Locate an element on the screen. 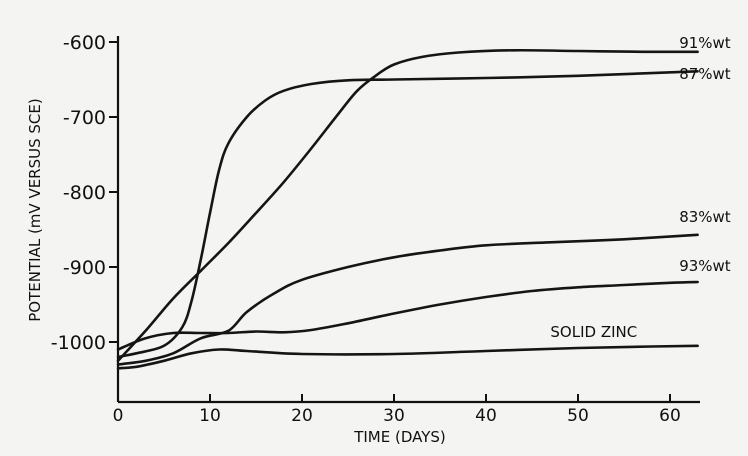 This screenshot has height=456, width=748. series-line-93pct-wt is located at coordinates (407, 315).